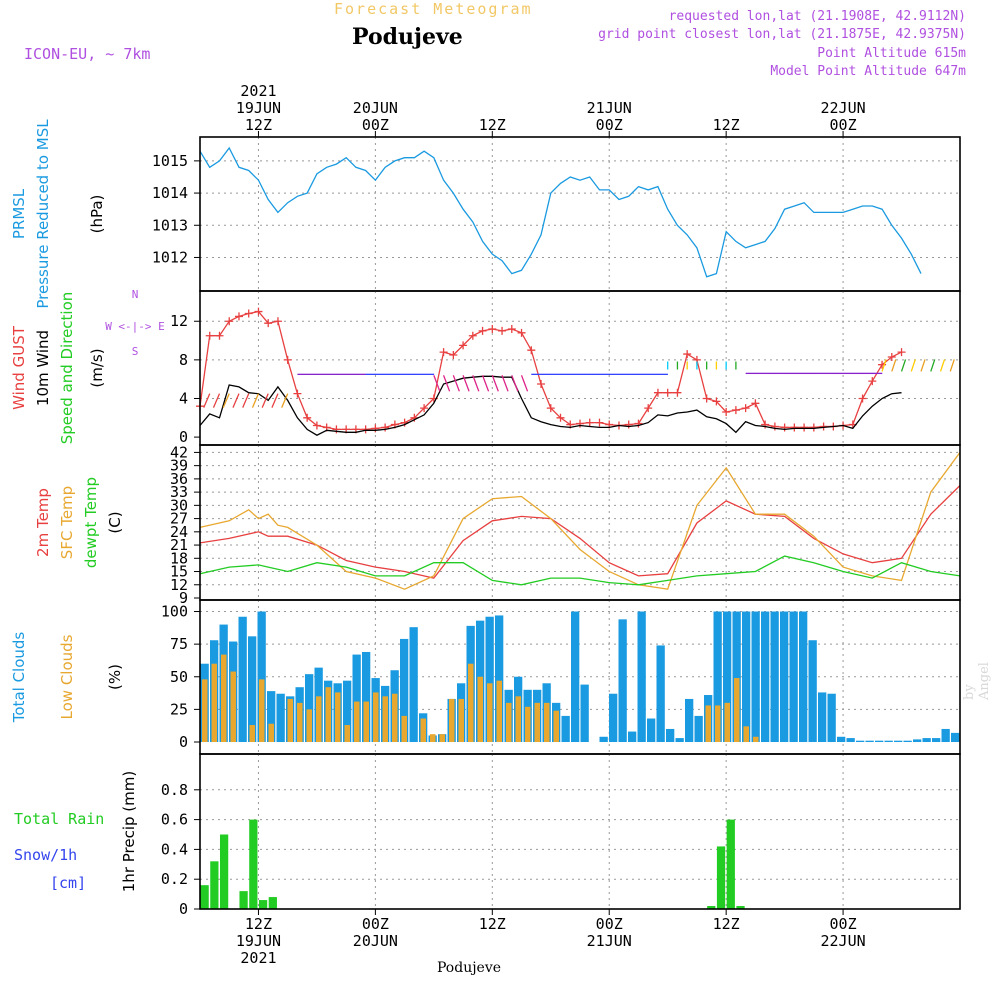  What do you see at coordinates (174, 612) in the screenshot?
I see `y-tick-label: 100` at bounding box center [174, 612].